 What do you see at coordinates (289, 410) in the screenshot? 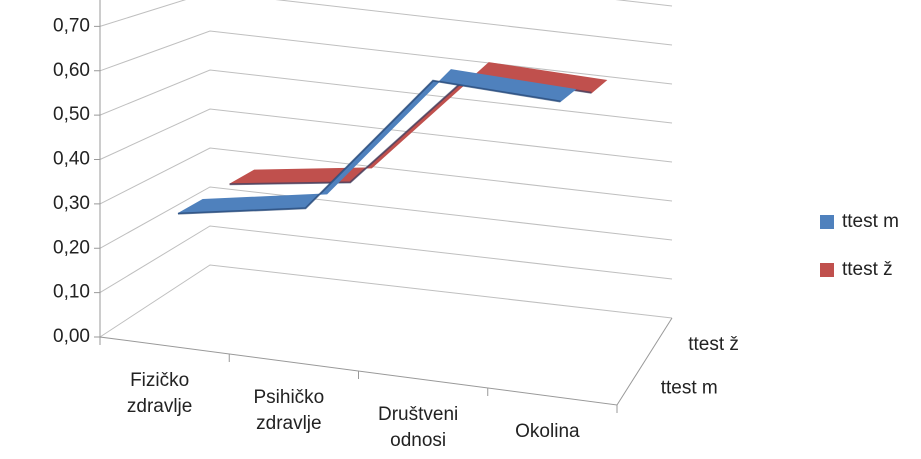
I see `x-tick-label: Psihičko zdravlje` at bounding box center [289, 410].